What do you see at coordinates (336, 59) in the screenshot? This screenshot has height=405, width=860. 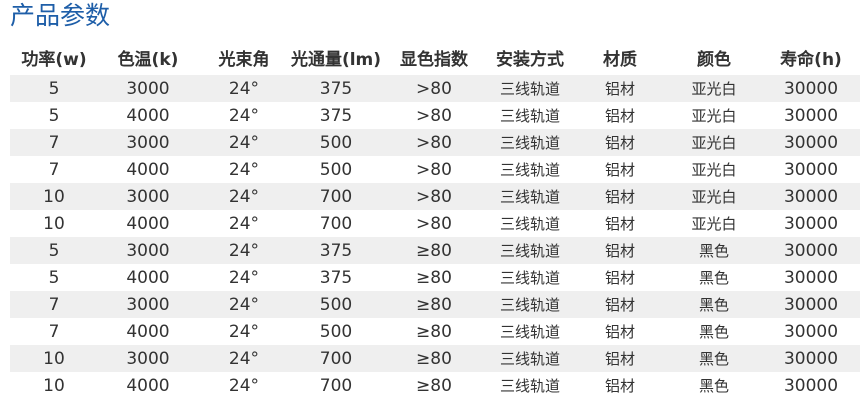 I see `column-header: 光通量(lm)` at bounding box center [336, 59].